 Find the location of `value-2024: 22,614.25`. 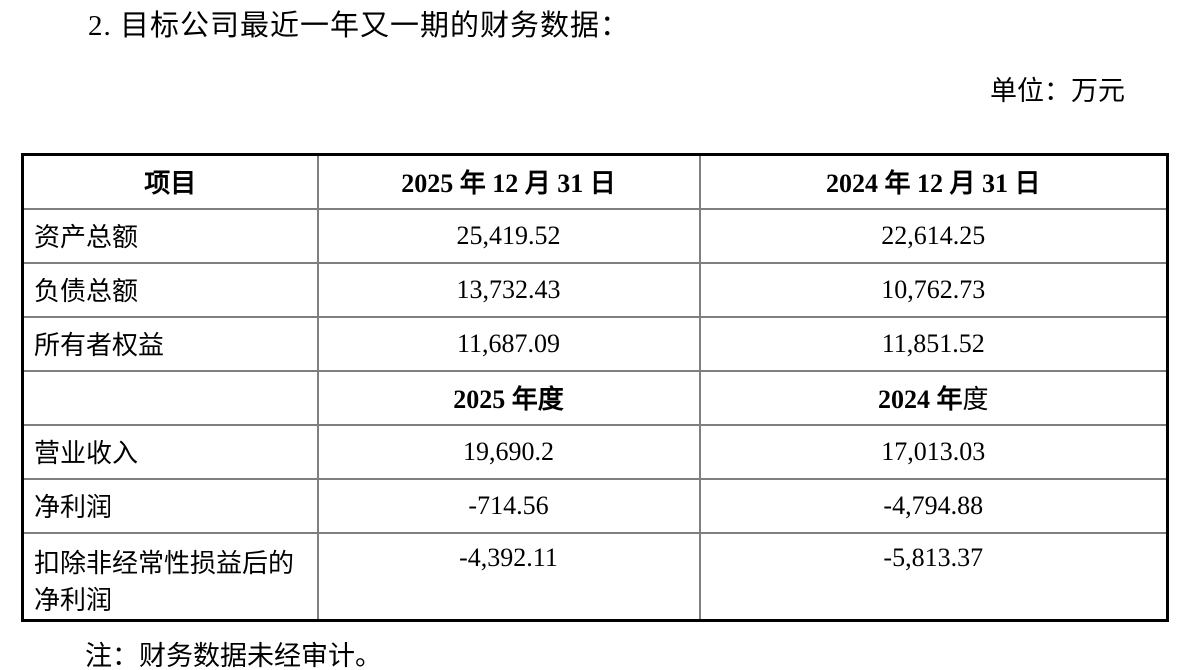

value-2024: 22,614.25 is located at coordinates (933, 235).